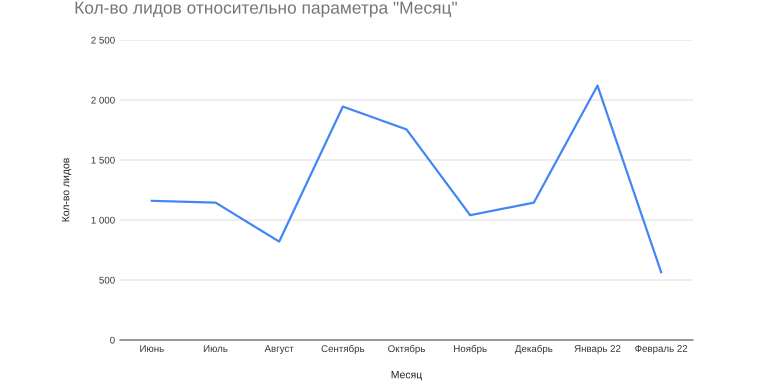  Describe the element at coordinates (103, 160) in the screenshot. I see `y-tick-label: 1 500` at that location.